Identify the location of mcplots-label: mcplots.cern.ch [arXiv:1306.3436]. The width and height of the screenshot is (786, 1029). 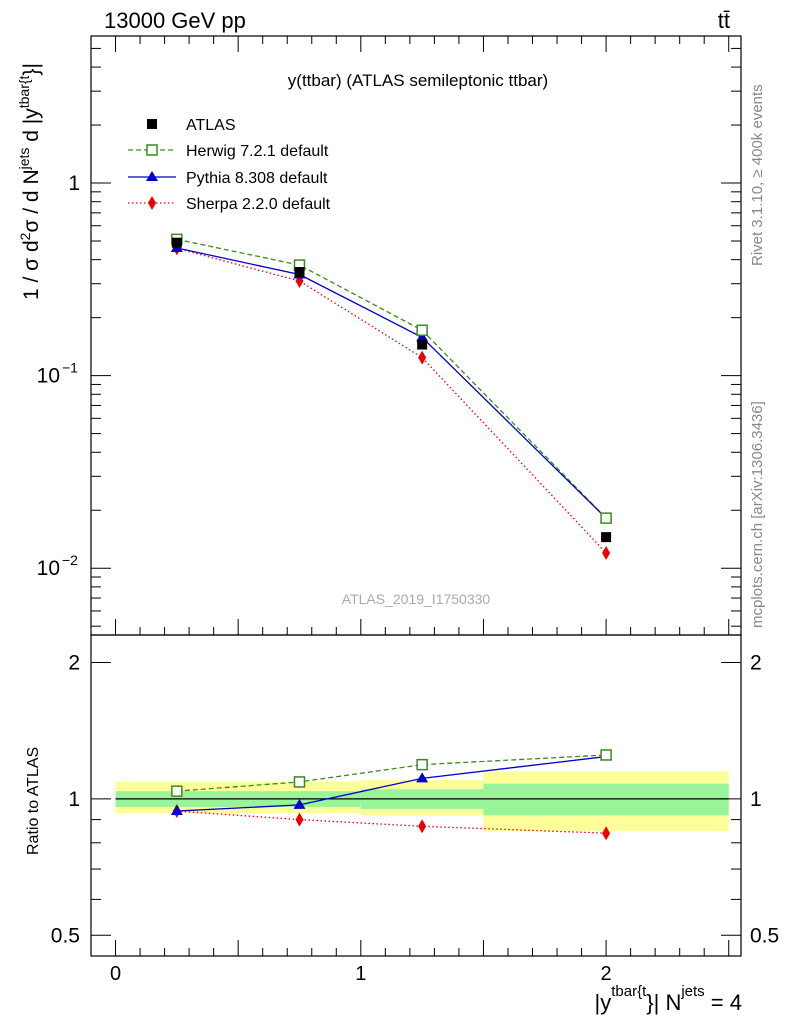
(757, 514).